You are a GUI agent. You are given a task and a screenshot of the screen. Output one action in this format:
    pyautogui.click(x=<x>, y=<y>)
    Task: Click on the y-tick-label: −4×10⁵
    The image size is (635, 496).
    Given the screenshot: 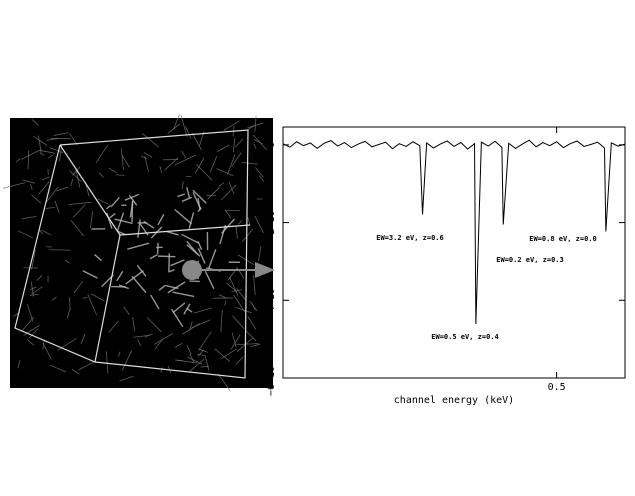 What is the action you would take?
    pyautogui.click(x=271, y=300)
    